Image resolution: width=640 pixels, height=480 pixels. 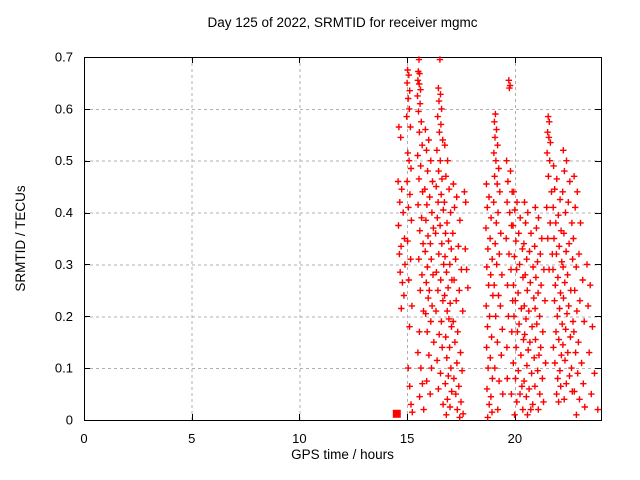 What do you see at coordinates (64, 108) in the screenshot?
I see `y-tick-label: 0.6` at bounding box center [64, 108].